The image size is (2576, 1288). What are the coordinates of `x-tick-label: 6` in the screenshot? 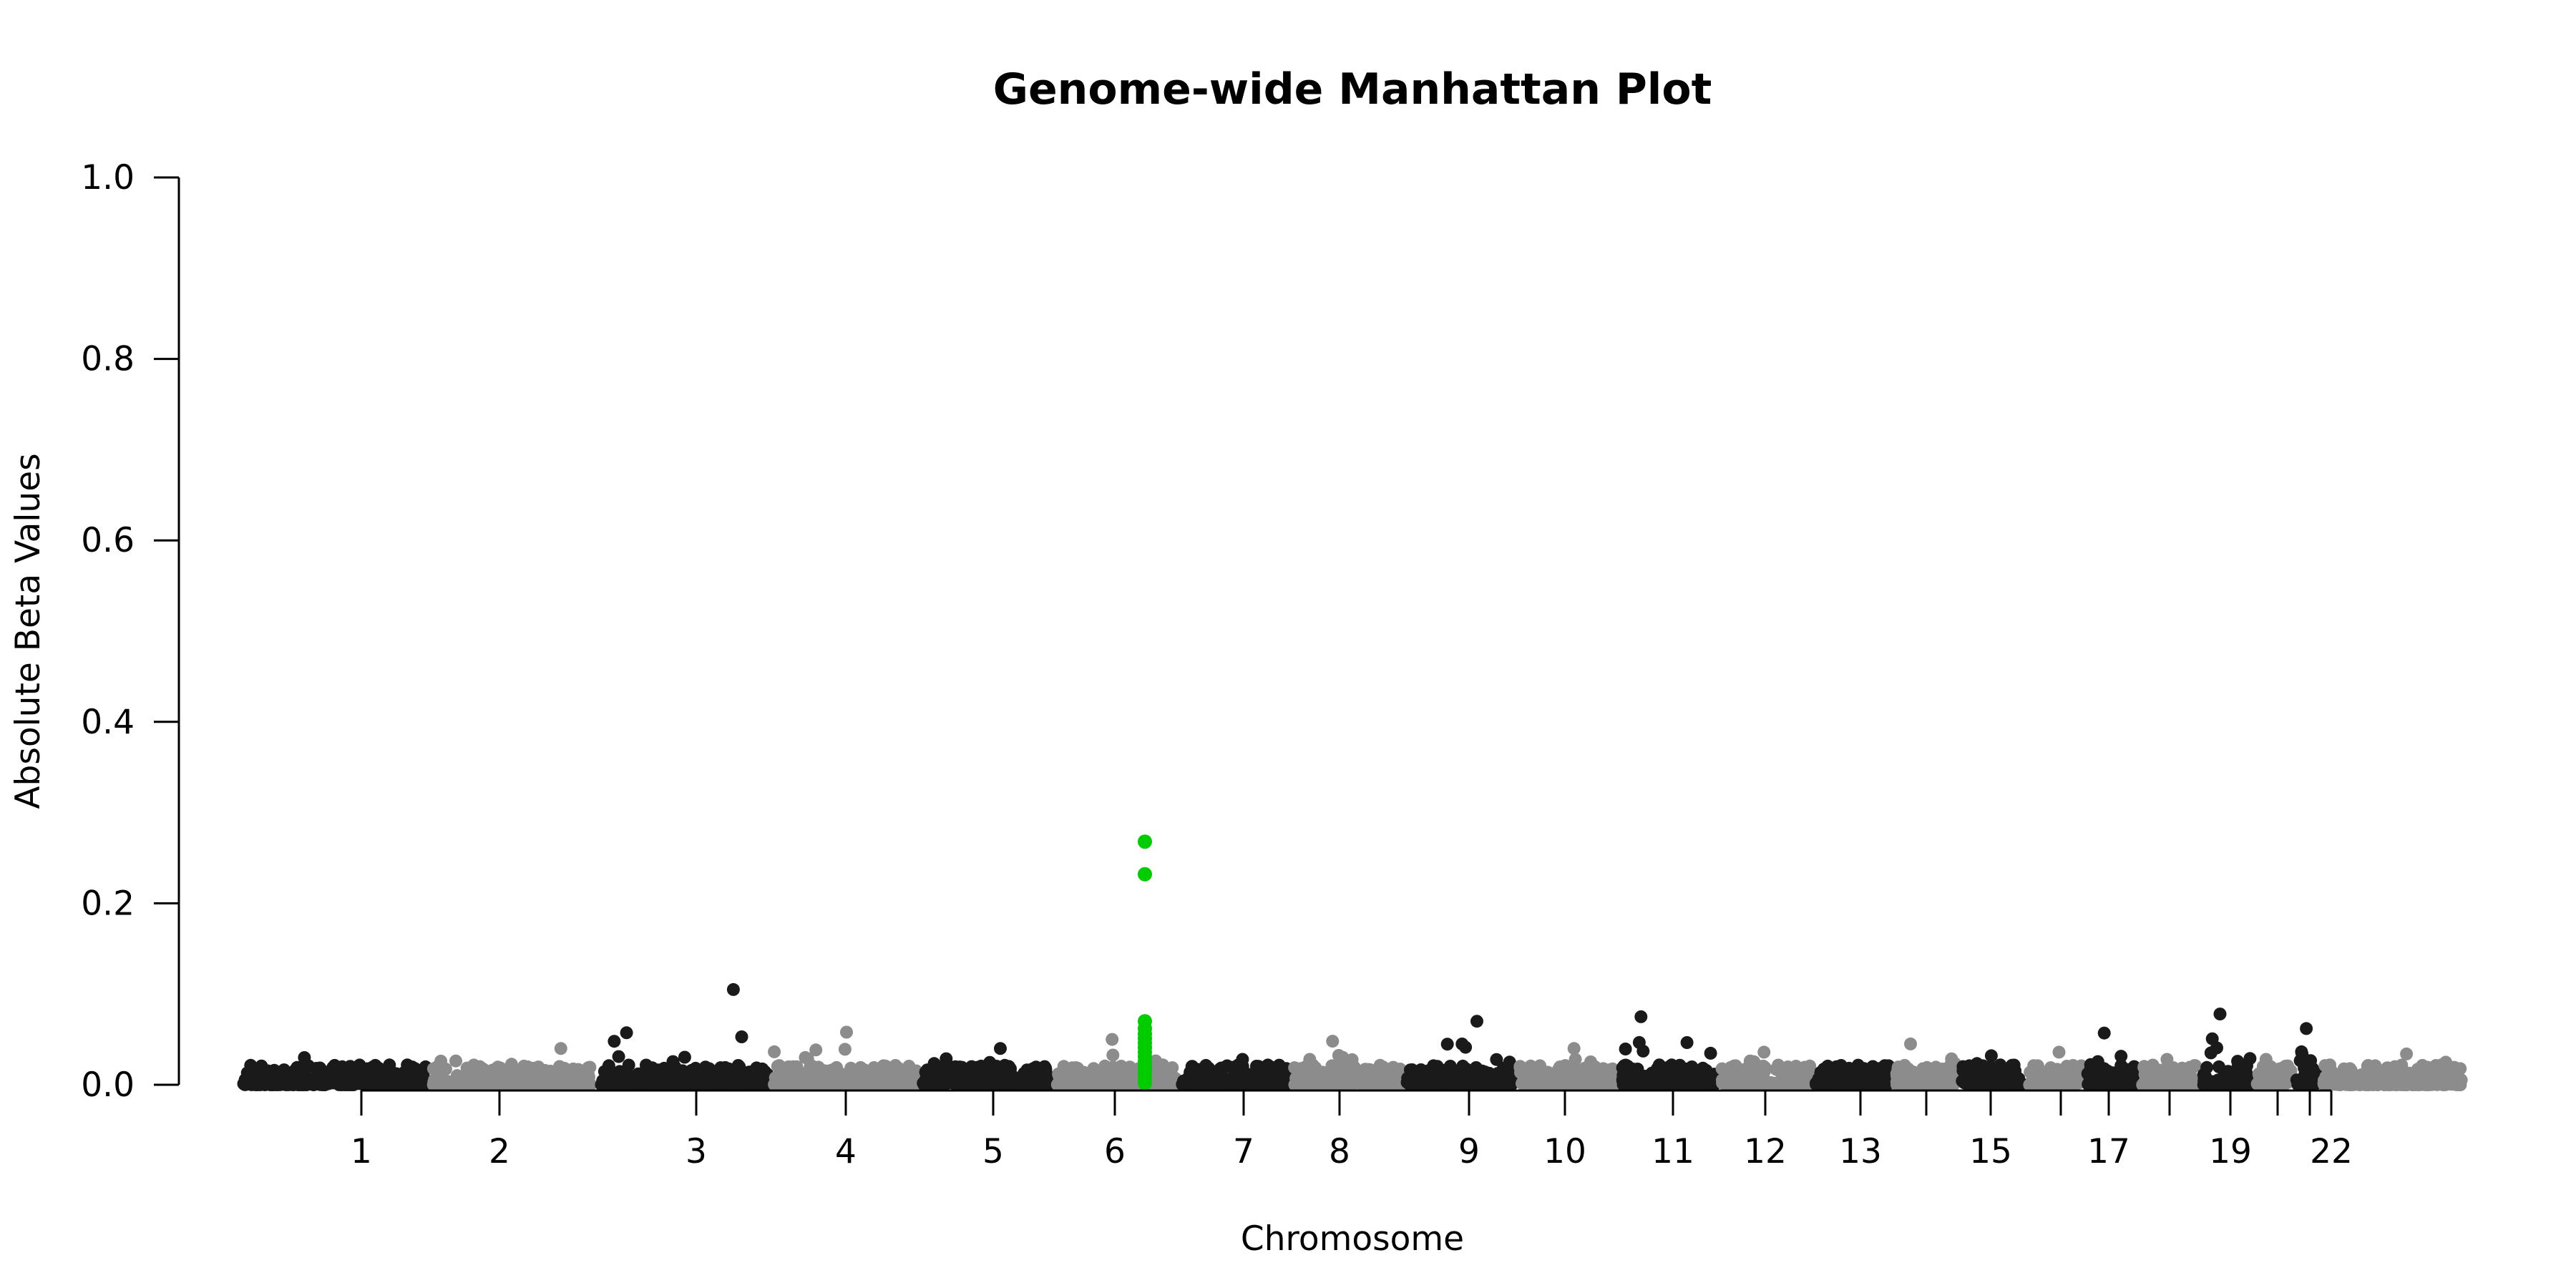 It's located at (1115, 1151).